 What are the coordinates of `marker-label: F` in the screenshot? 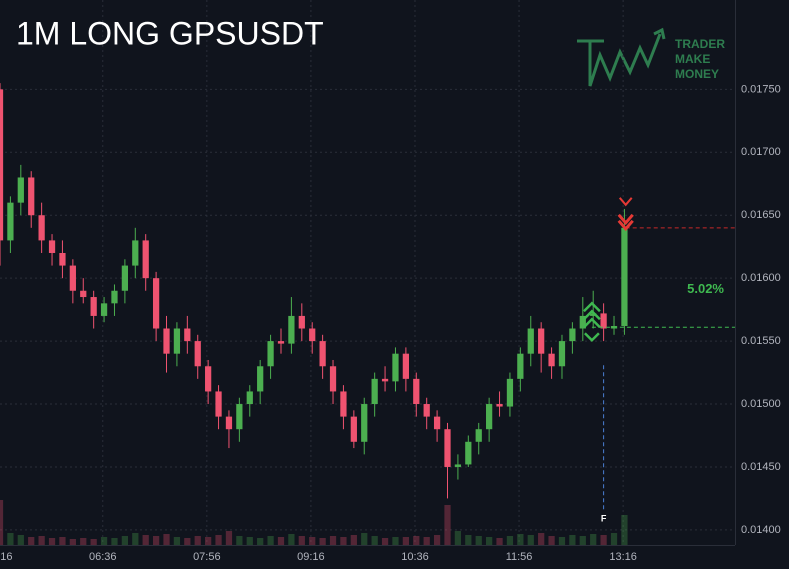 It's located at (604, 518).